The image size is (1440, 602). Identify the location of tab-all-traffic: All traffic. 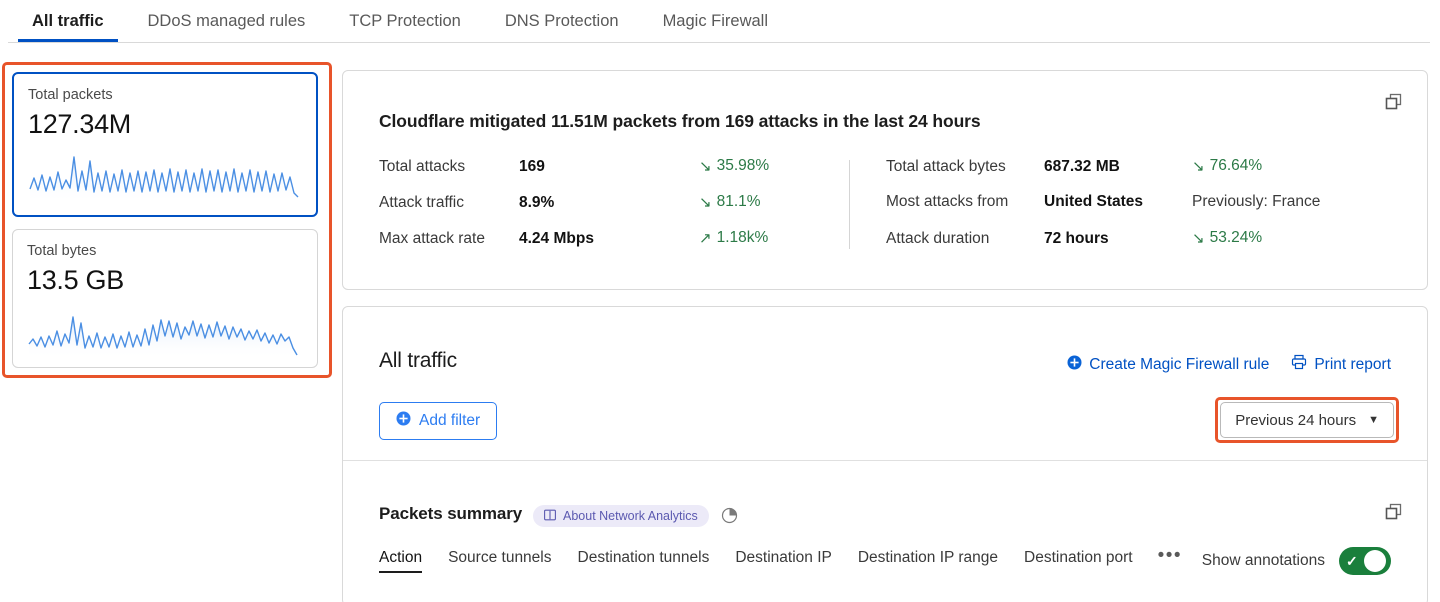
(68, 21).